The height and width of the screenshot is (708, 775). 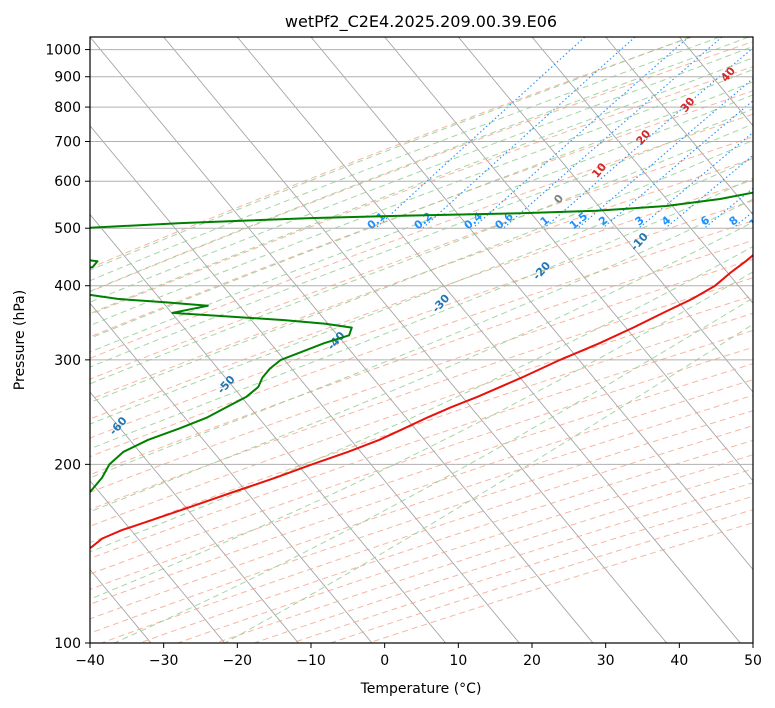 What do you see at coordinates (606, 661) in the screenshot?
I see `x-tick-label: 30` at bounding box center [606, 661].